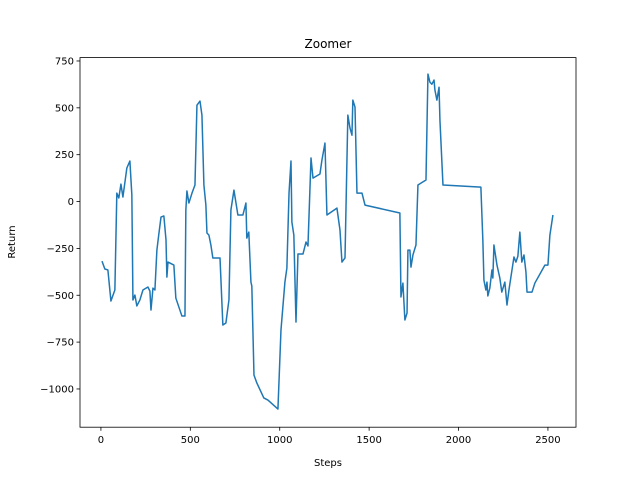  I want to click on x-axis-label: Steps, so click(328, 463).